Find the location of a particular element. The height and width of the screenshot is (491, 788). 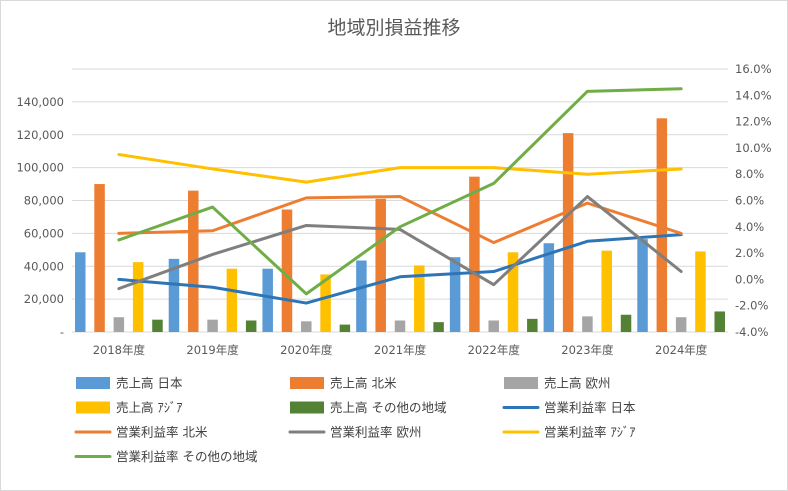

right-tick-label: 10.0% is located at coordinates (753, 148).